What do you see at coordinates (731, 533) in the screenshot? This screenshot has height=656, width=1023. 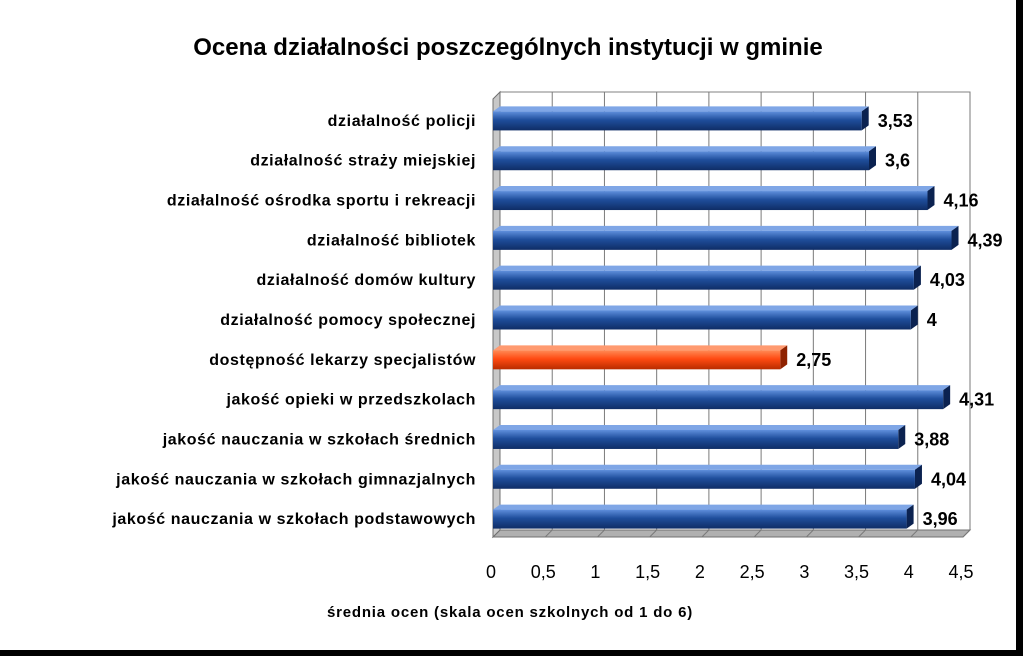 I see `plot-floor` at bounding box center [731, 533].